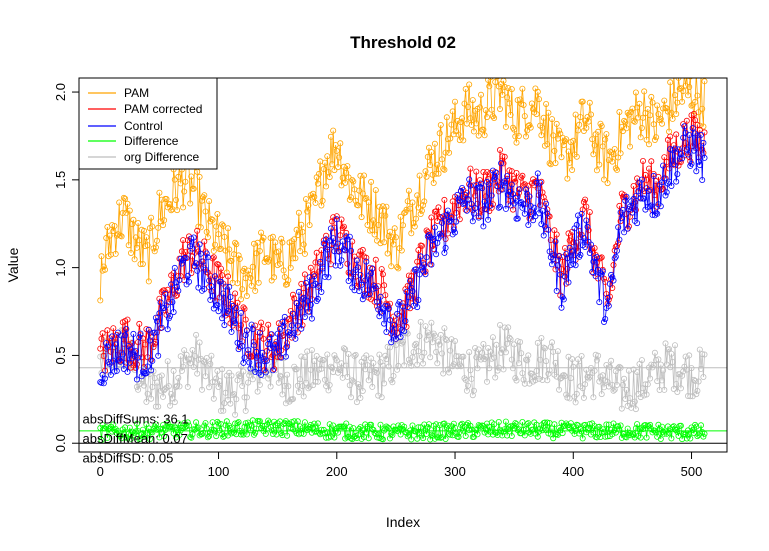 The image size is (769, 551). I want to click on y-tick-label: 0.0, so click(60, 443).